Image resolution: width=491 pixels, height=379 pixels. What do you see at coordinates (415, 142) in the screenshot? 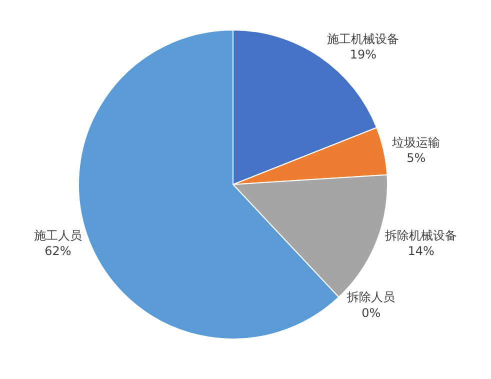
I see `slice-label: 垃圾运输` at bounding box center [415, 142].